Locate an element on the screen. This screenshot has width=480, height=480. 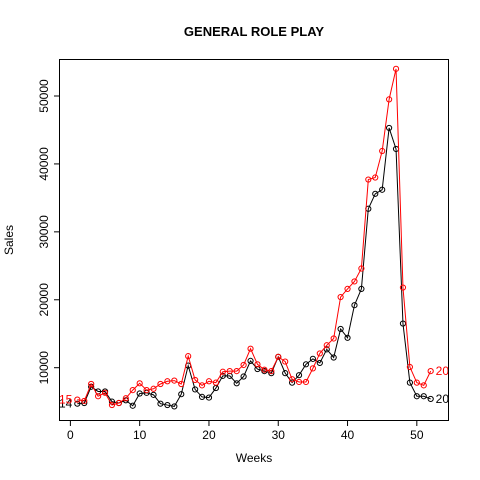
x-tick-label: 40 is located at coordinates (348, 435).